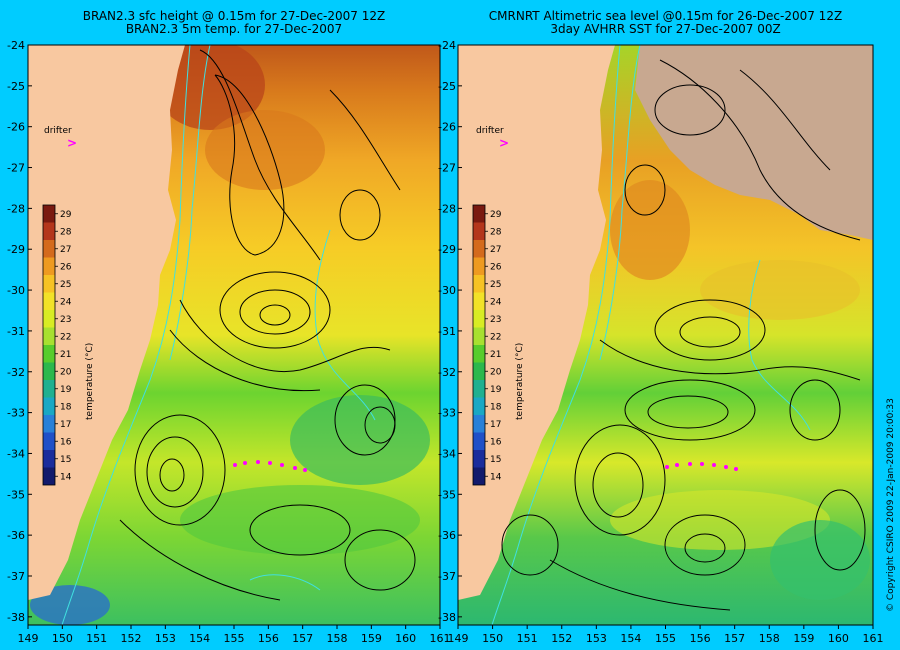  Describe the element at coordinates (65, 425) in the screenshot. I see `left-colorbar-tick-label: 17` at that location.